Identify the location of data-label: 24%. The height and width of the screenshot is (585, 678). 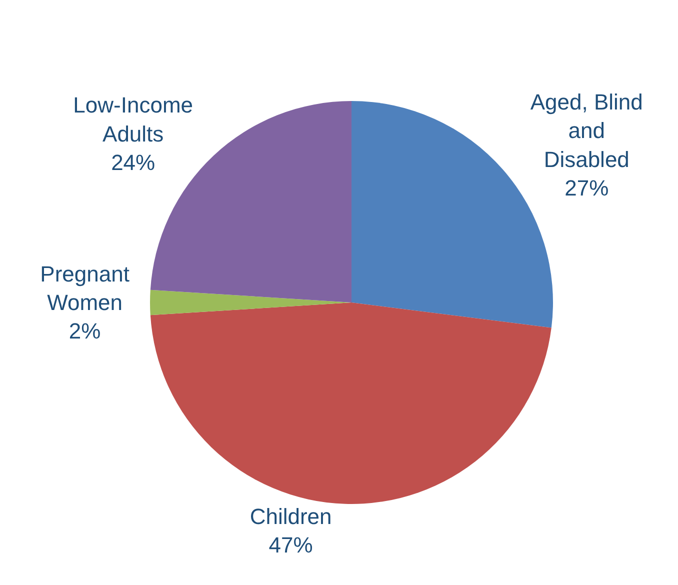
(133, 162).